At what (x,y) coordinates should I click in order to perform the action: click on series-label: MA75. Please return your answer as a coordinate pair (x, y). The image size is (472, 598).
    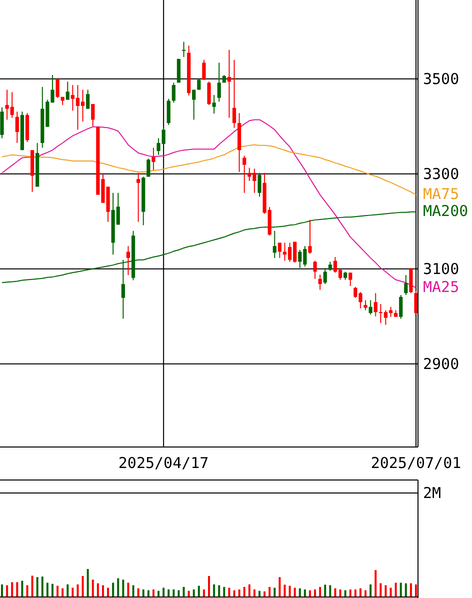
    Looking at the image, I should click on (441, 193).